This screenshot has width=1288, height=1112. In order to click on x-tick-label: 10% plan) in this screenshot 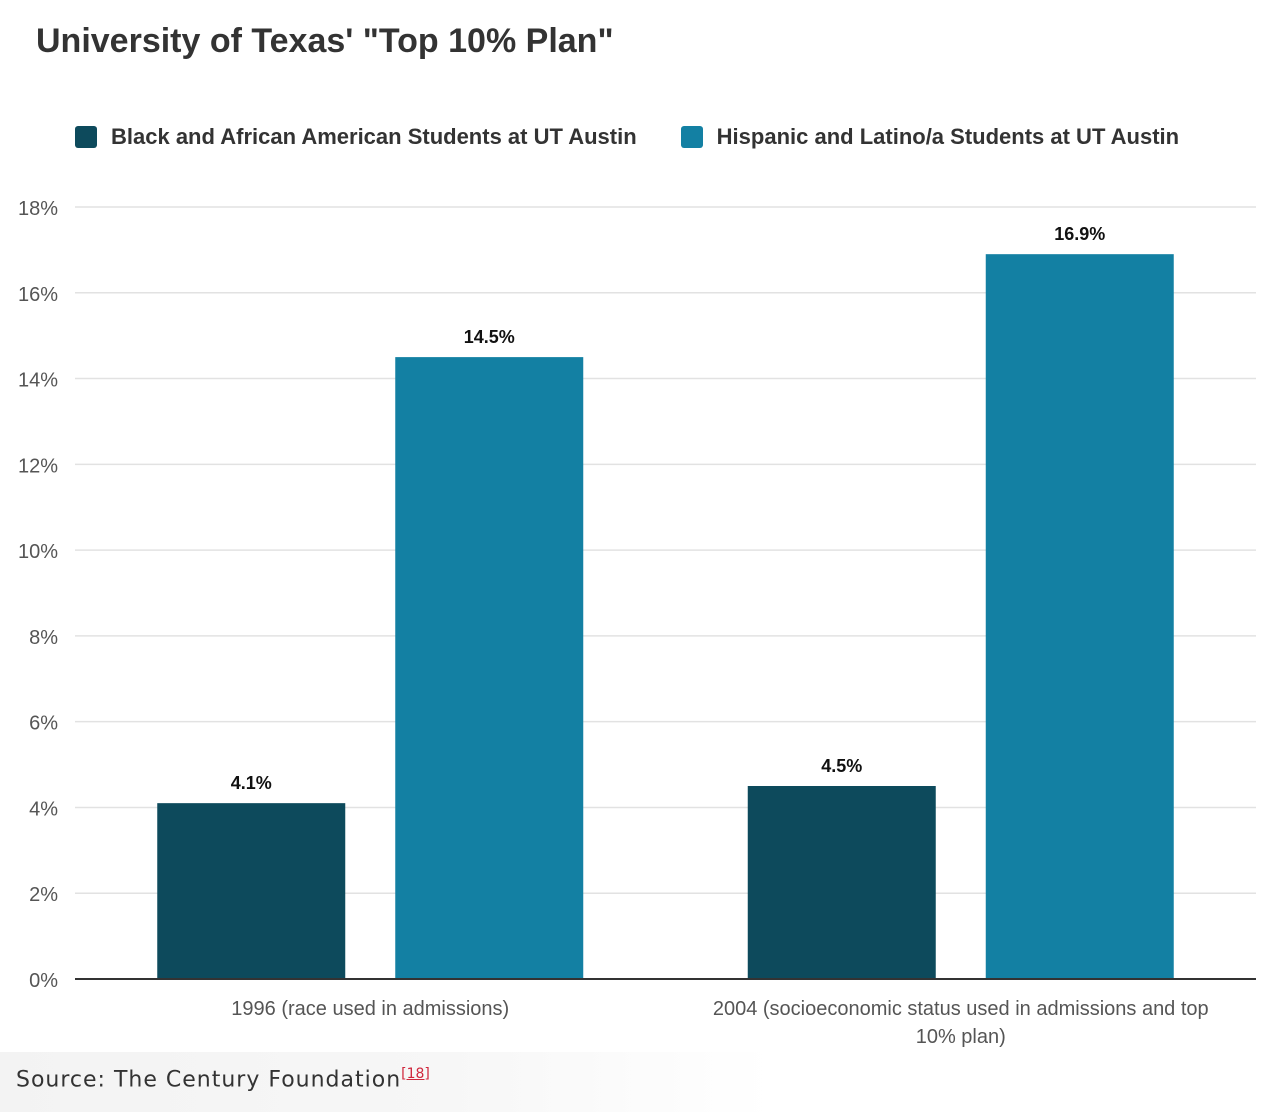, I will do `click(961, 1037)`.